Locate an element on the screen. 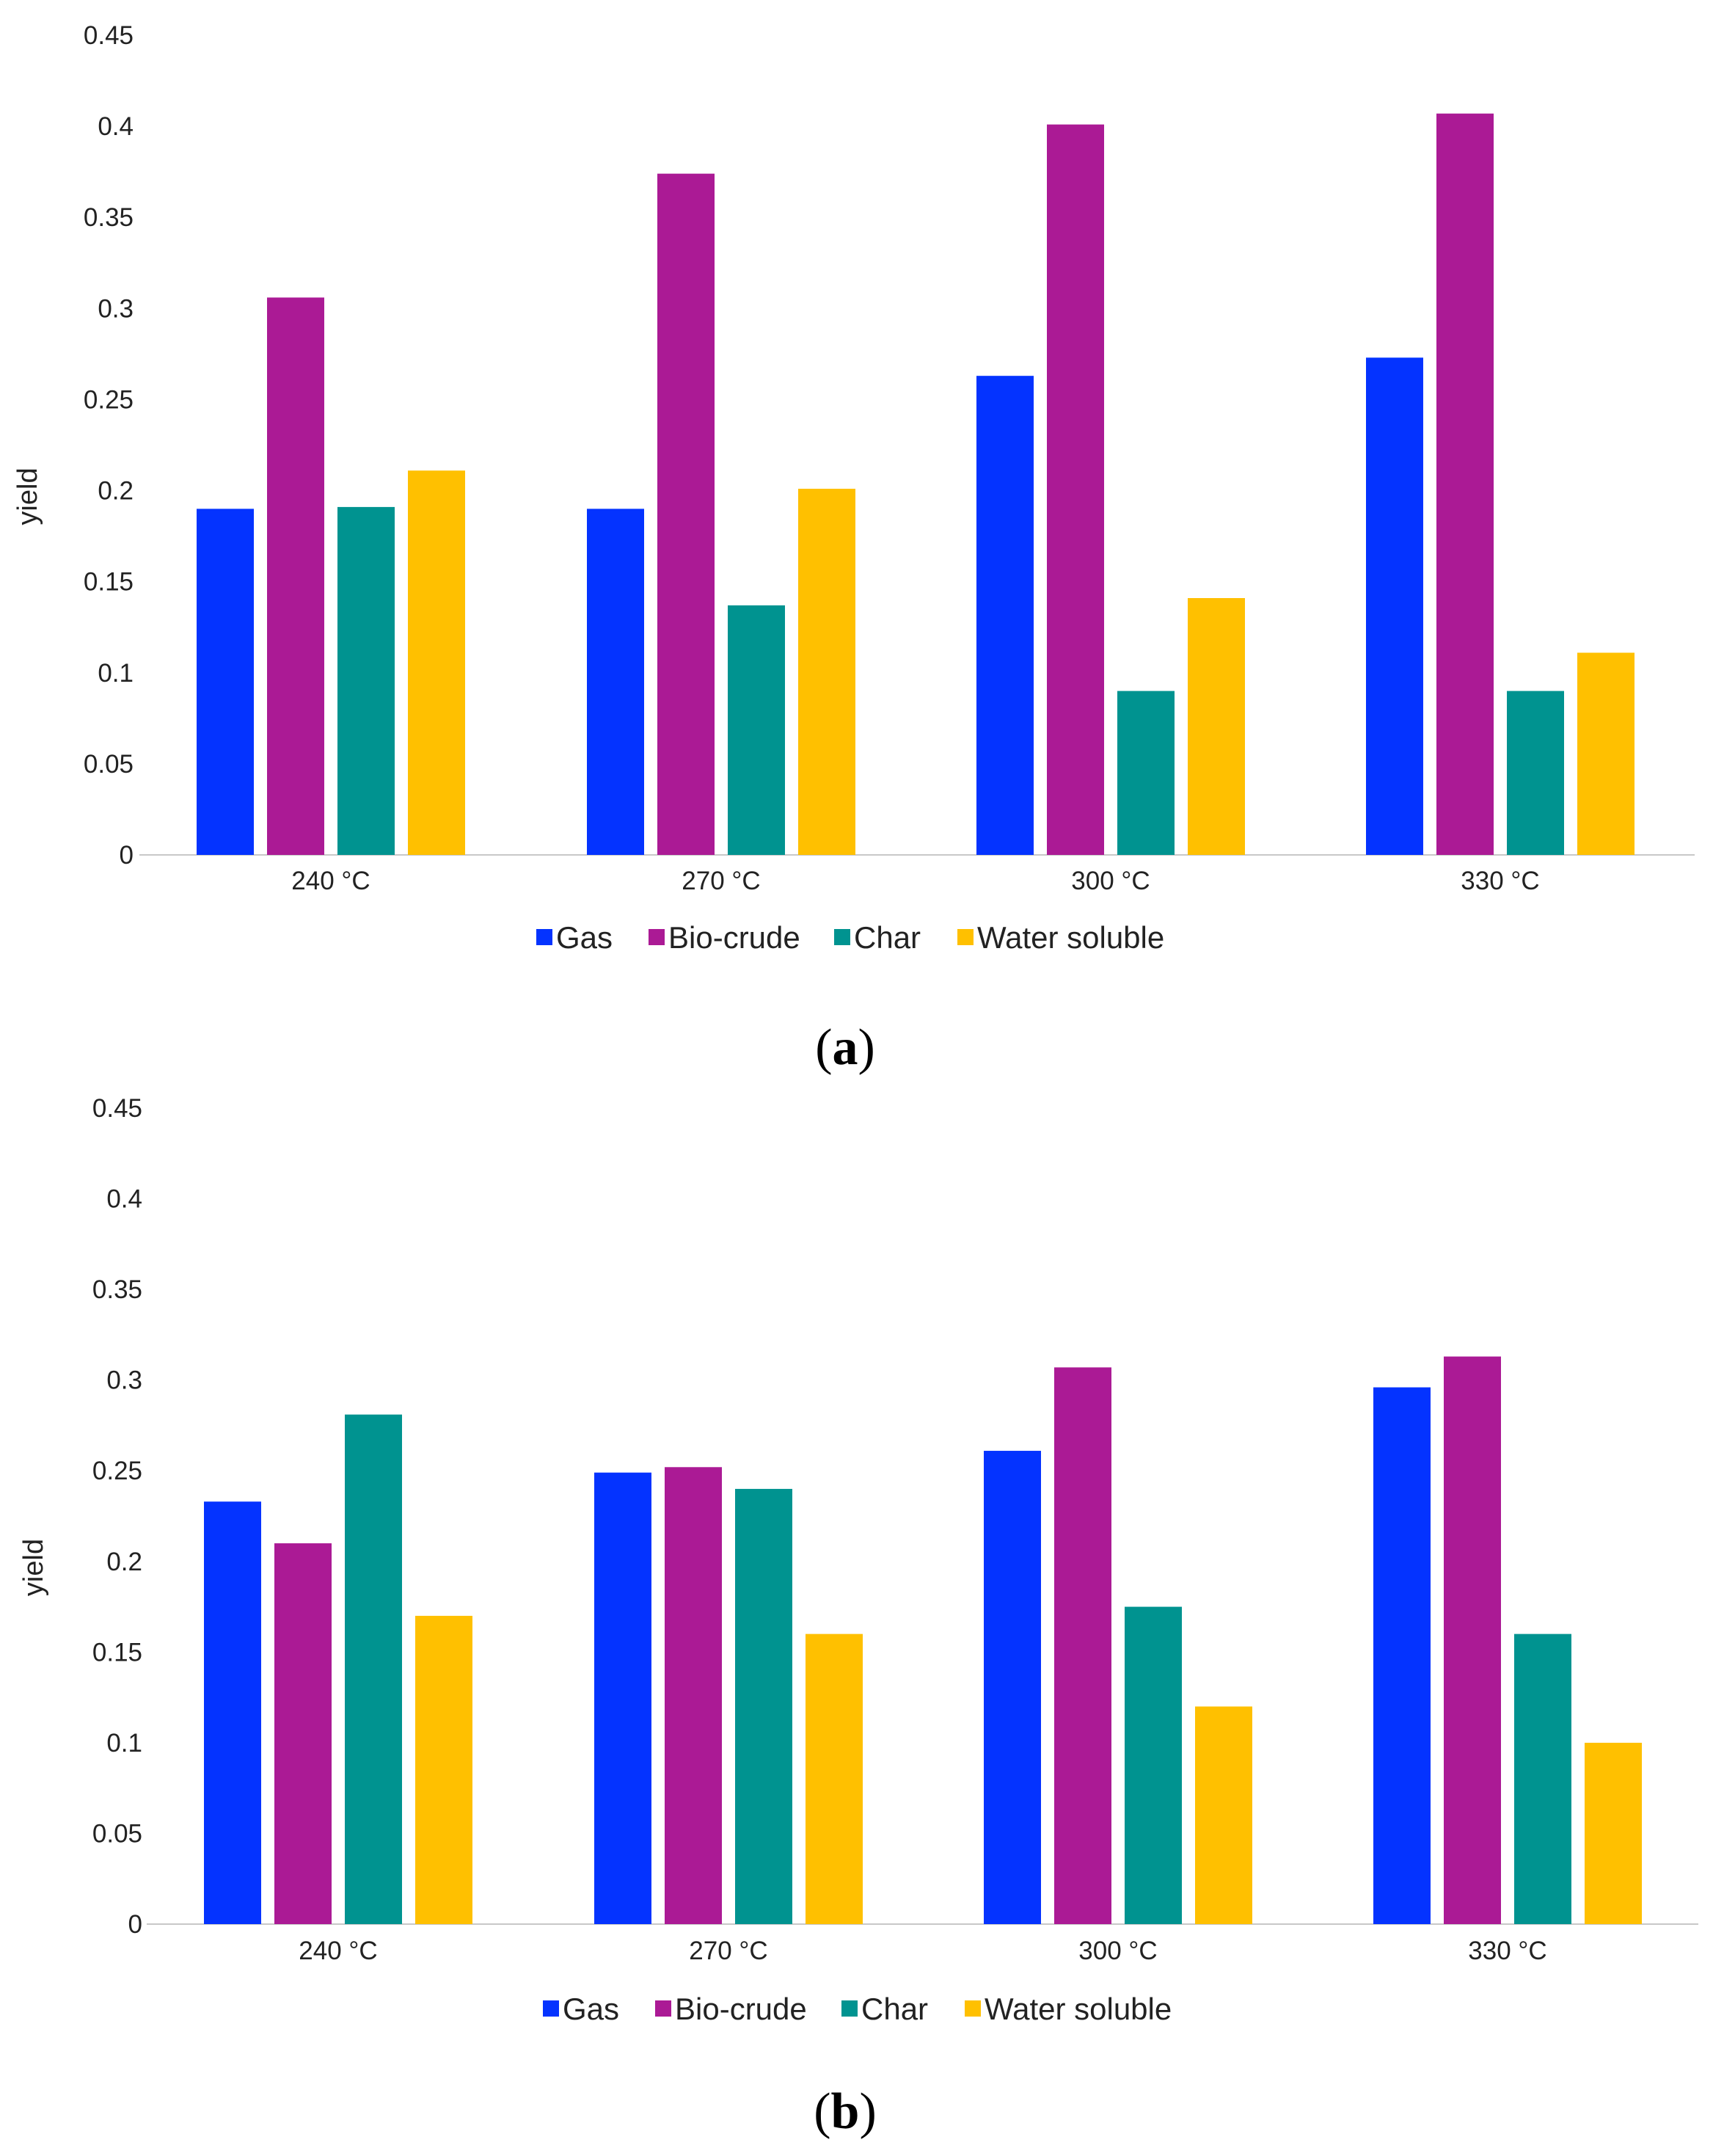  panel-label: (b) is located at coordinates (845, 2111).